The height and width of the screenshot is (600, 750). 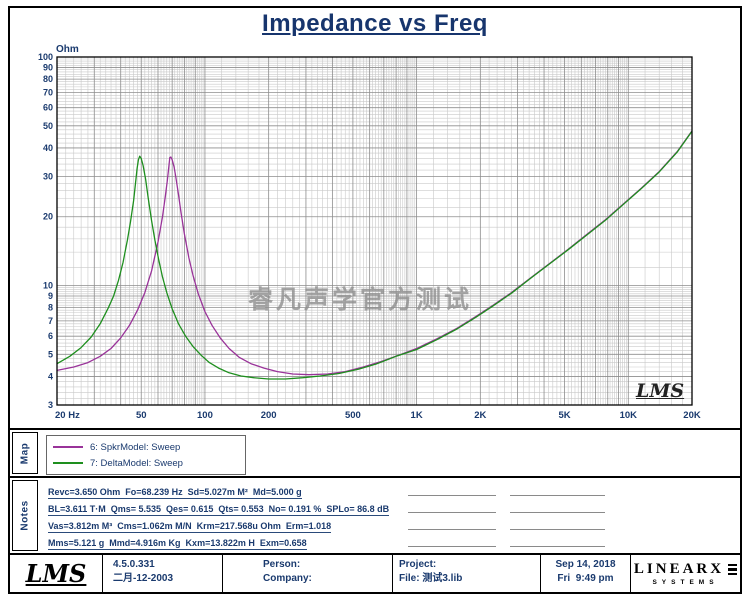 I want to click on time-text: Fri 9:49 pm, so click(x=585, y=578).